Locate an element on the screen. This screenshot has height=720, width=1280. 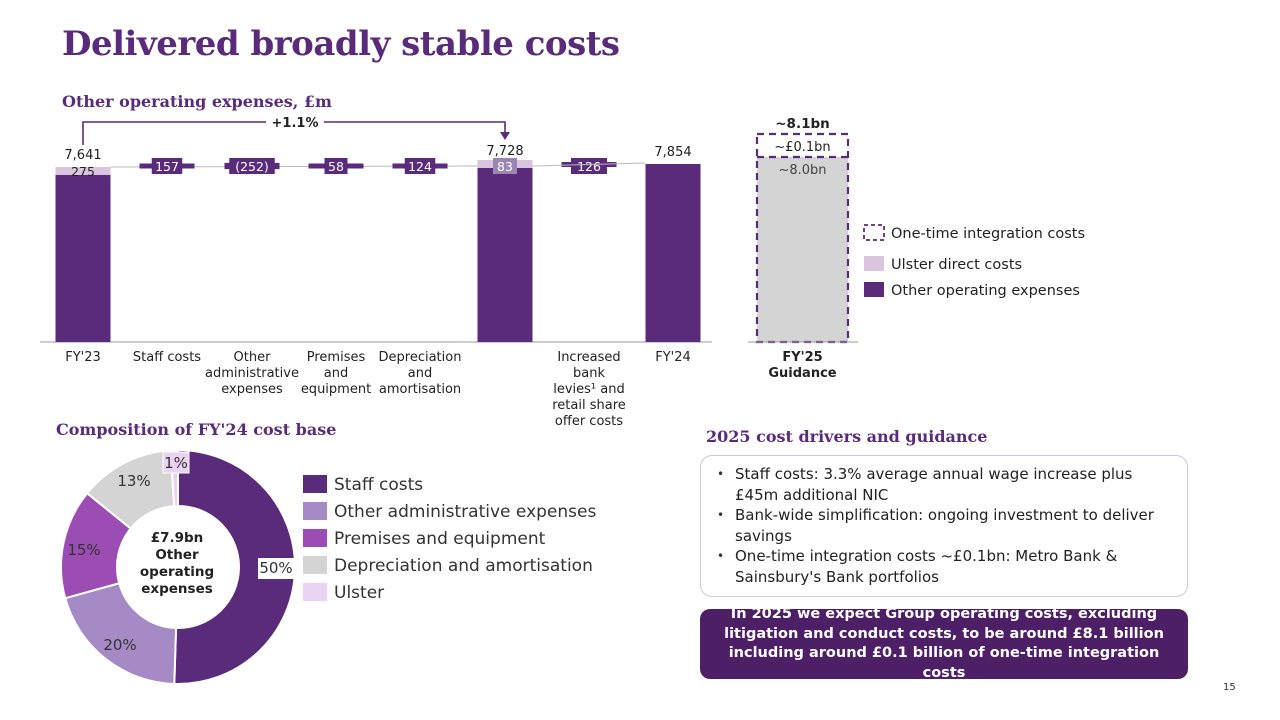
x-axis-label: administrative is located at coordinates (252, 373).